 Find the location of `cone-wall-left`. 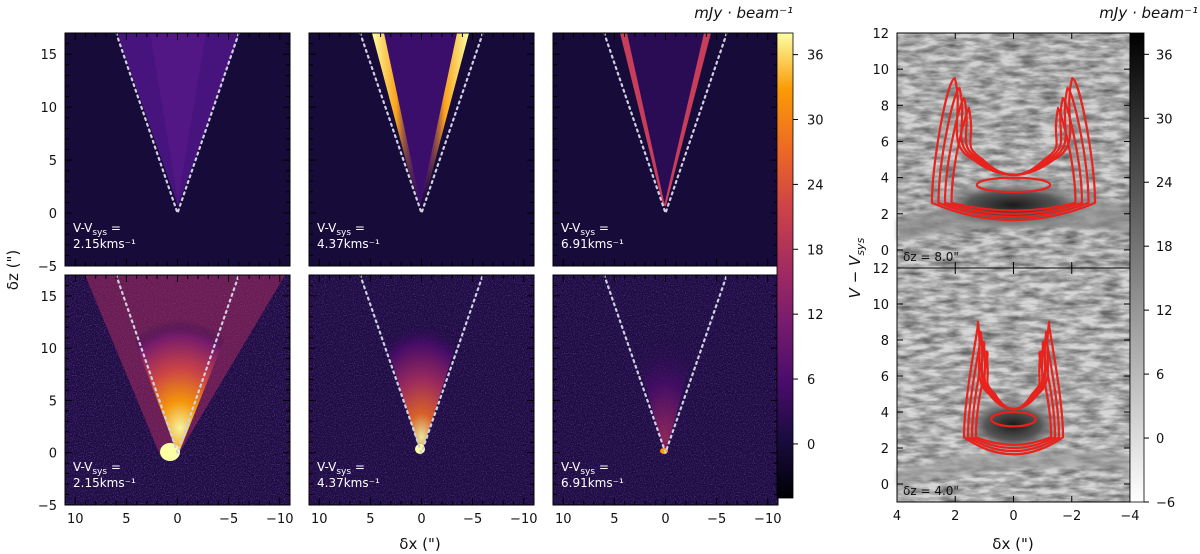

cone-wall-left is located at coordinates (642, 119).